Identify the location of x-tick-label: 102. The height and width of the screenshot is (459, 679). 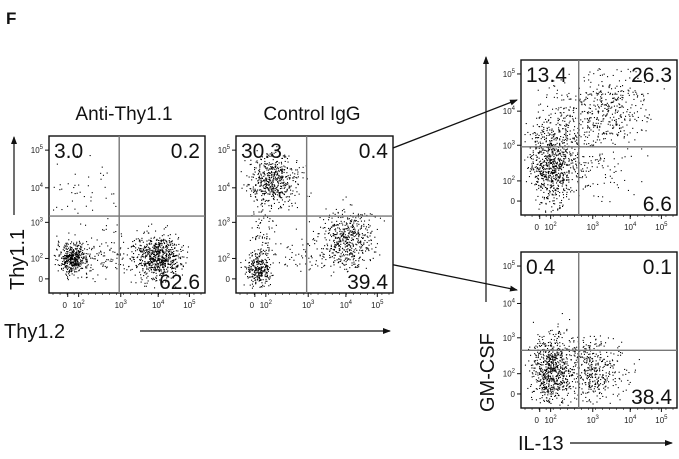
(79, 305).